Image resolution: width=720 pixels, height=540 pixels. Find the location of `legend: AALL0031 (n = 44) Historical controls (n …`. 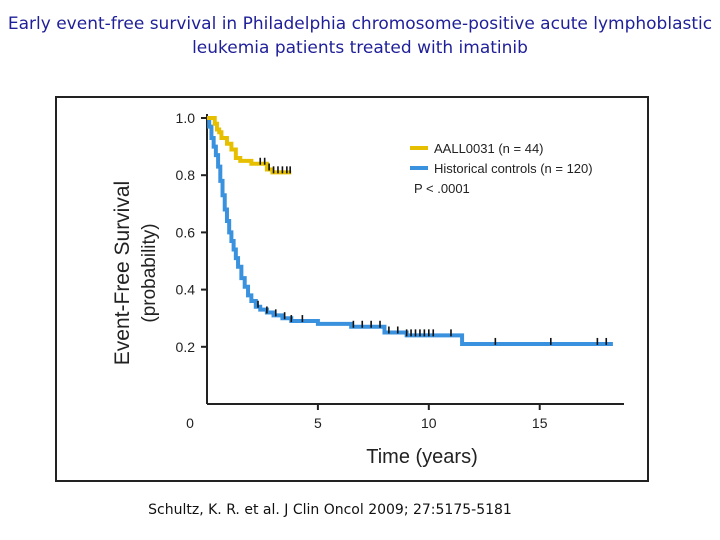

legend: AALL0031 (n = 44) Historical controls (n … is located at coordinates (501, 168).